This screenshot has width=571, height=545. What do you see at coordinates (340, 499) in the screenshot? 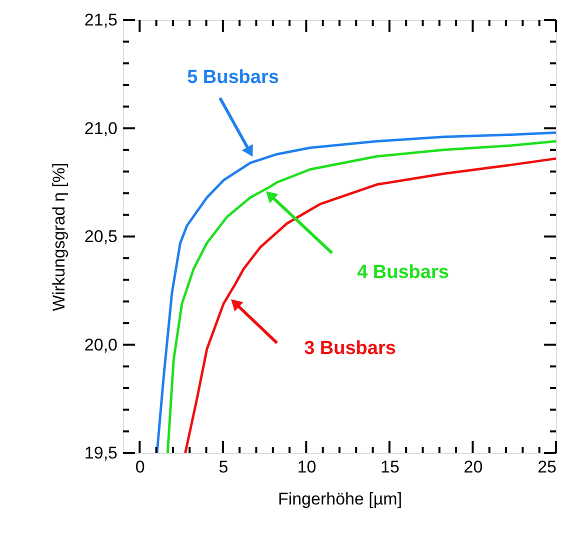
I see `x-axis-title: Fingerhöhe [µm]` at bounding box center [340, 499].